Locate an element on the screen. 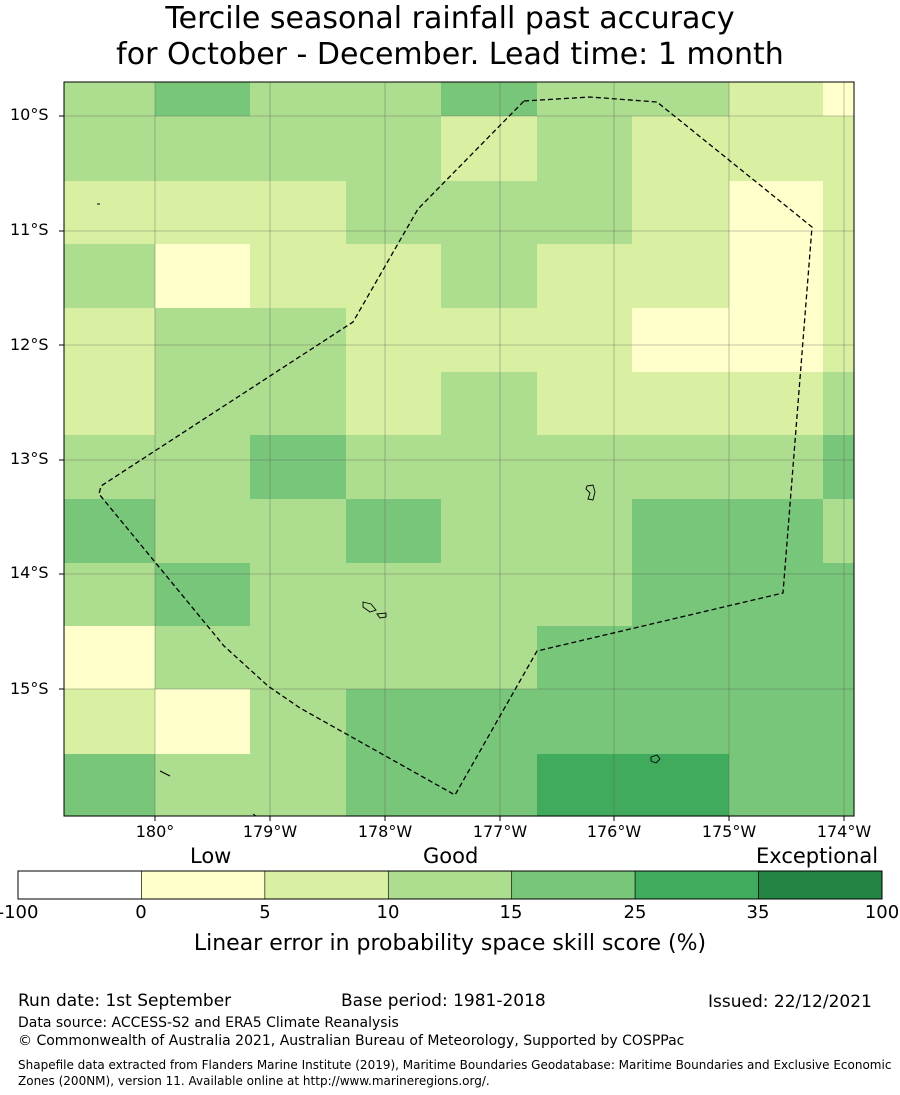 This screenshot has width=900, height=1095. lon-label-175w: 175°W is located at coordinates (729, 831).